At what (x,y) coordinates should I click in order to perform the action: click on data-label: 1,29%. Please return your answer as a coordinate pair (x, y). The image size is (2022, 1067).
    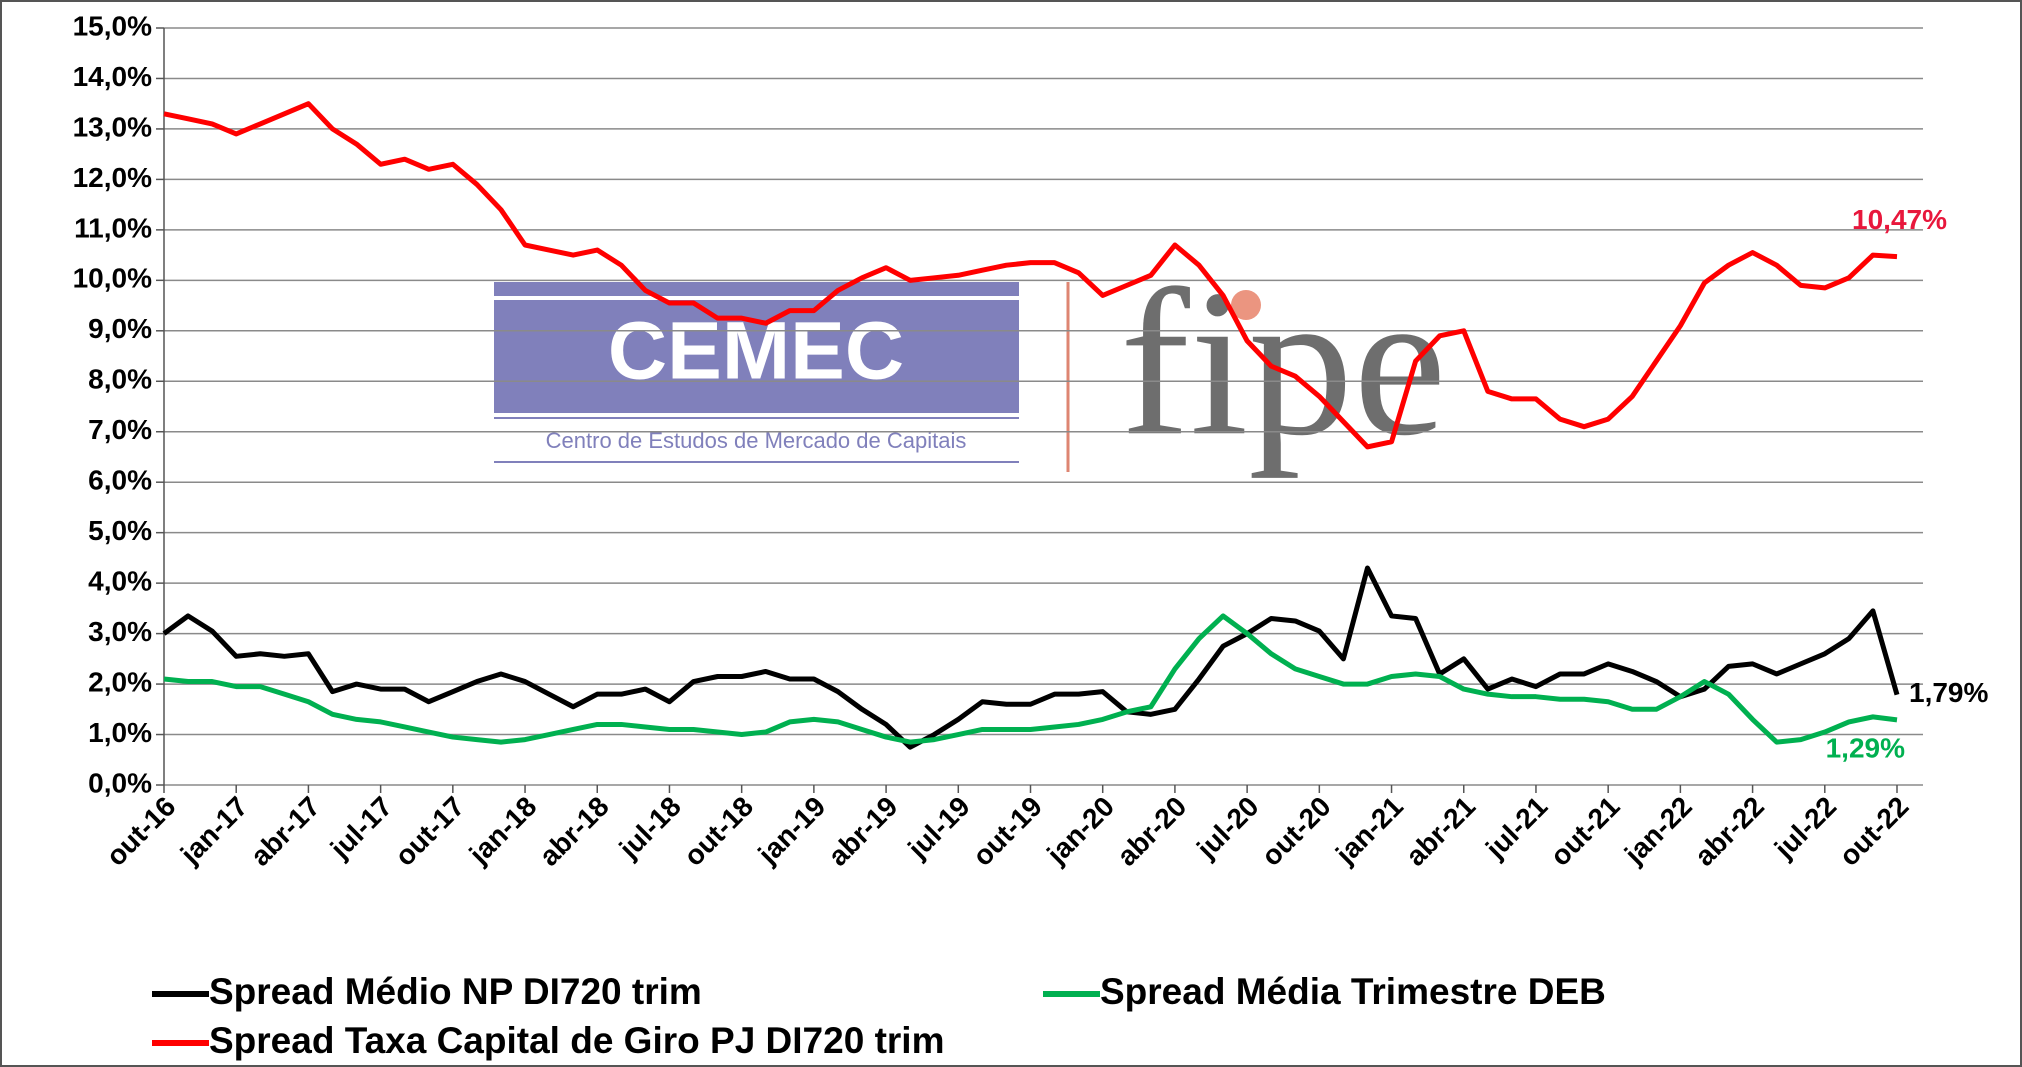
    Looking at the image, I should click on (1865, 747).